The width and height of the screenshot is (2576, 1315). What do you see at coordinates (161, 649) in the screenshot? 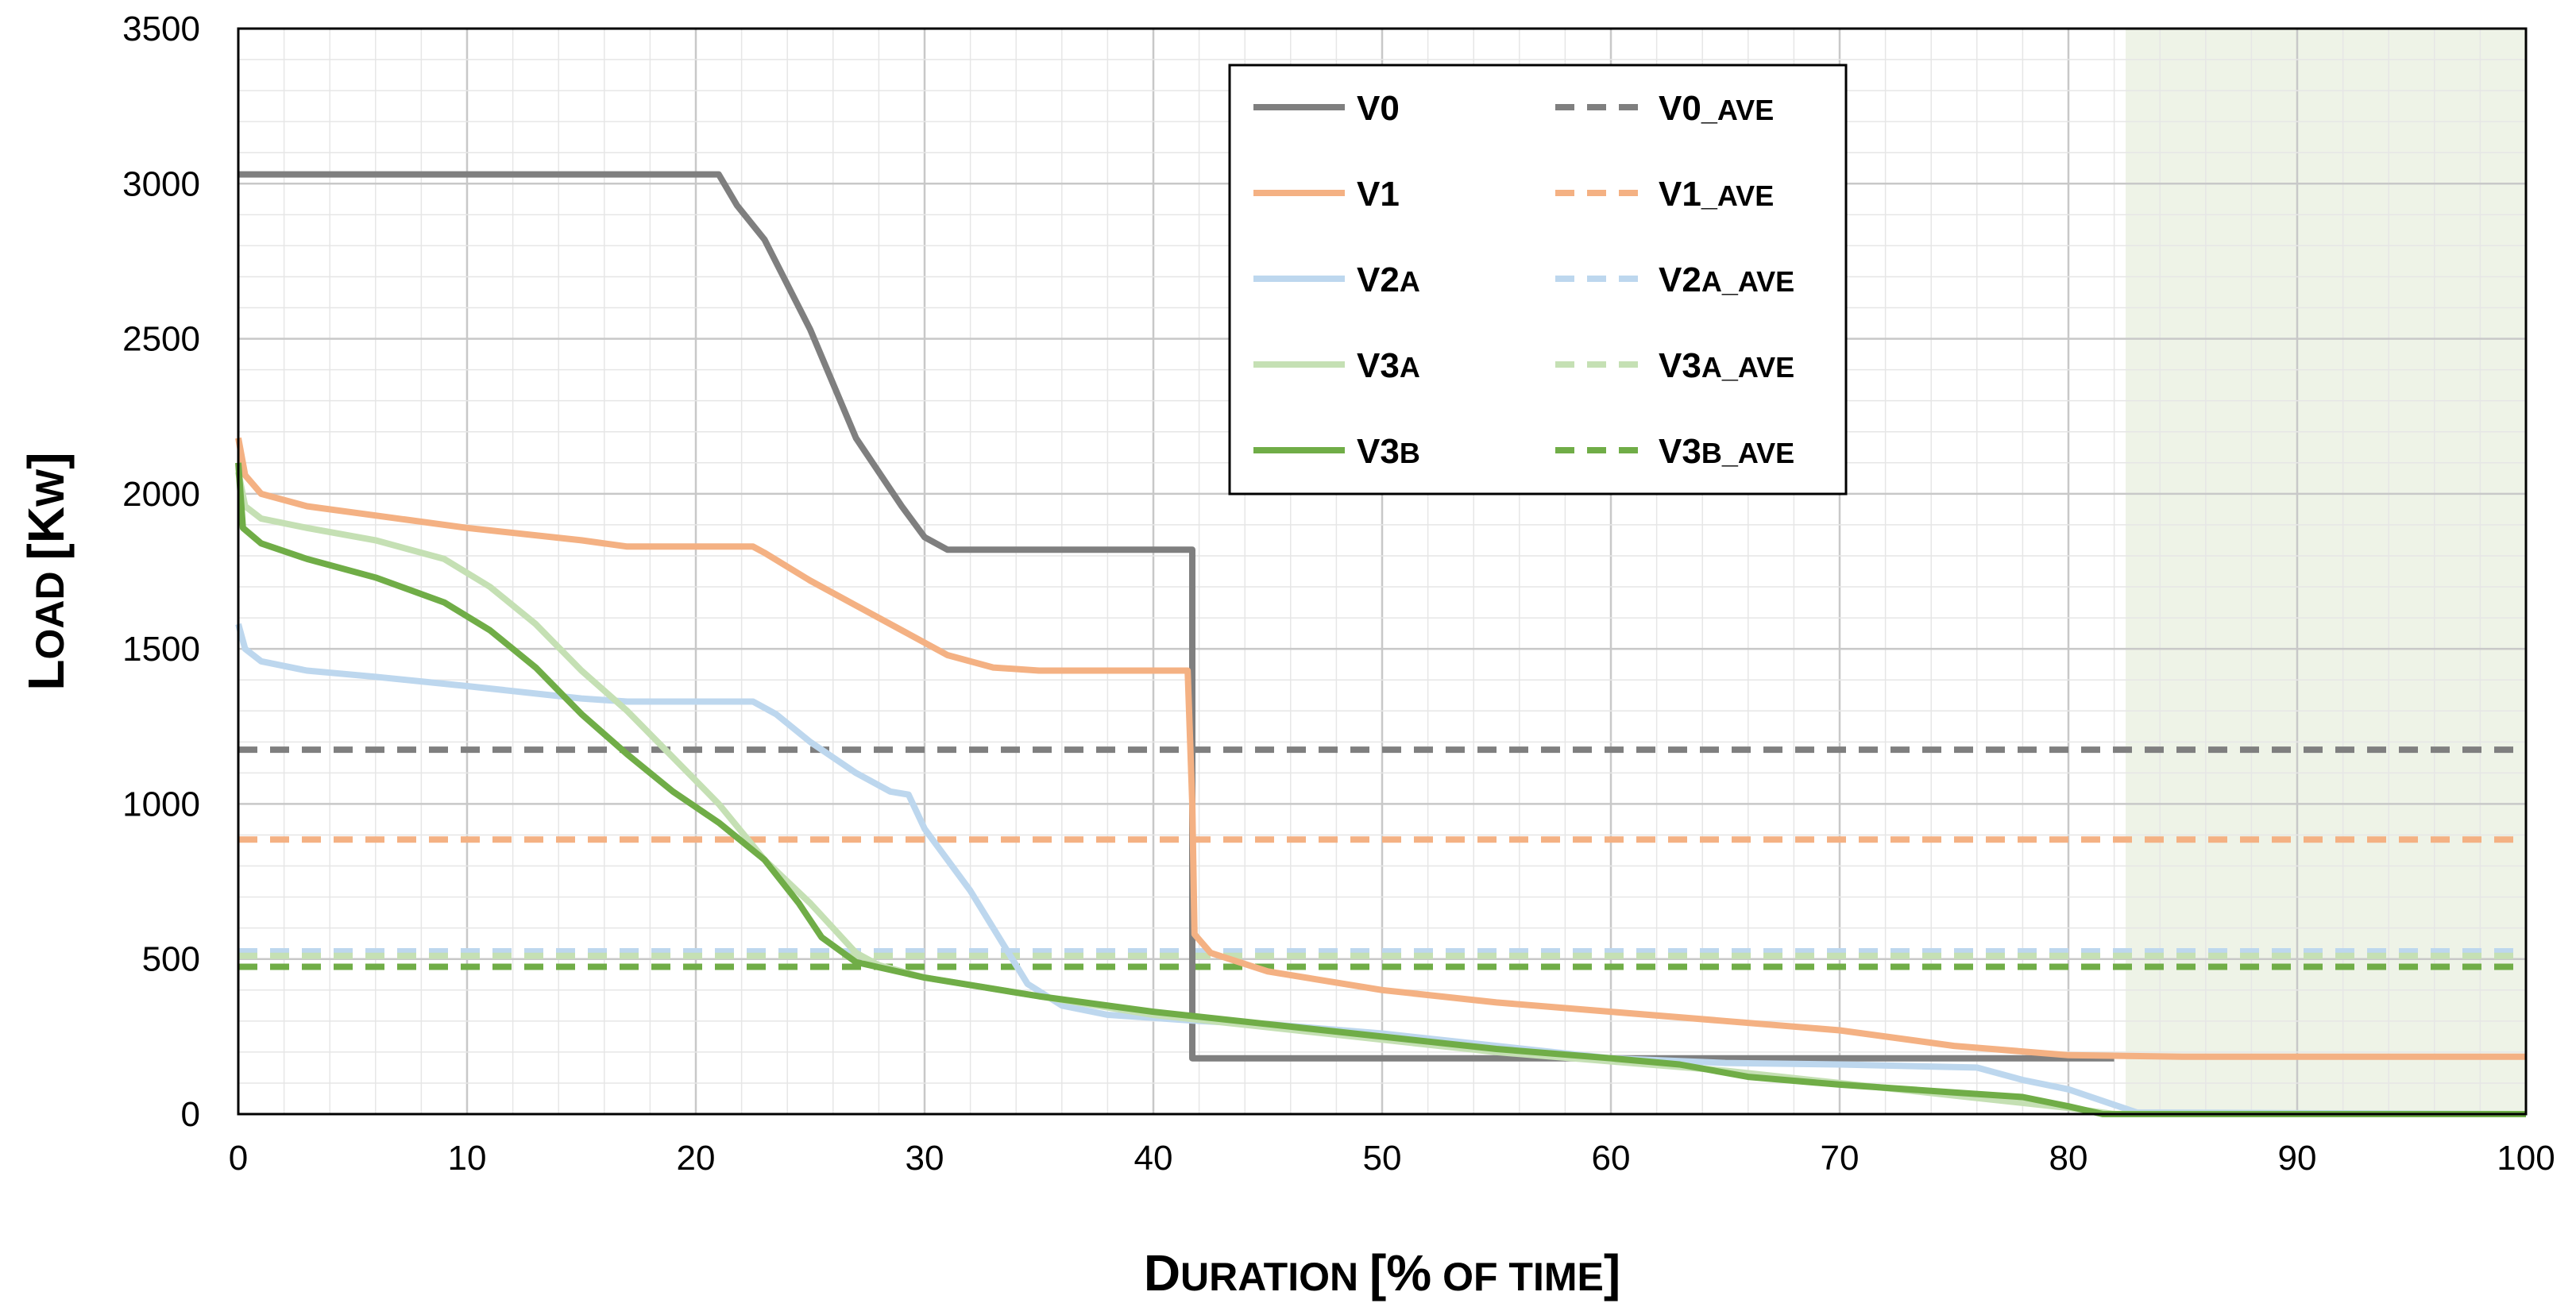
I see `y-tick-label: 1500` at bounding box center [161, 649].